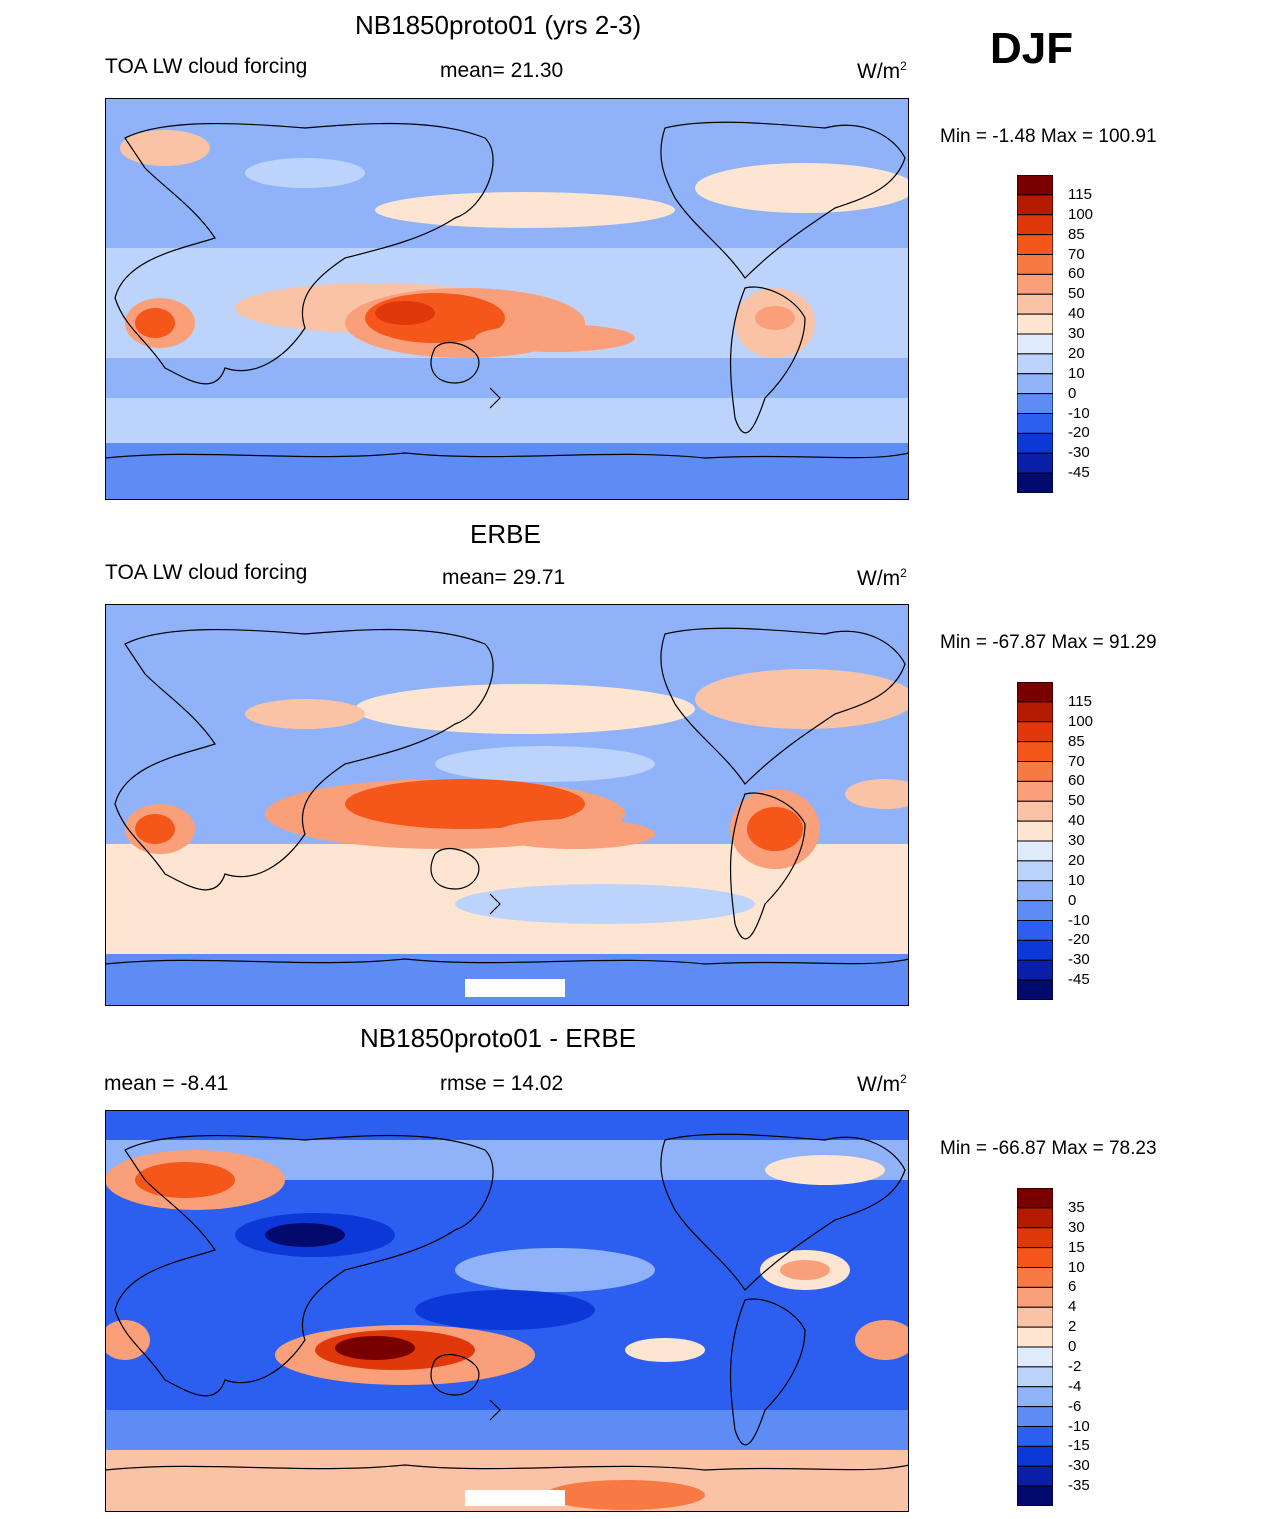  I want to click on panel3-units: W/m2, so click(882, 1084).